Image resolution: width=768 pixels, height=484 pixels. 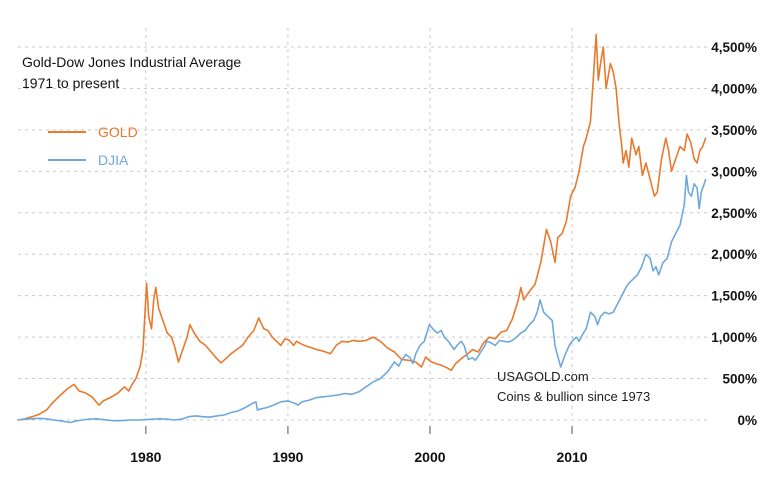 What do you see at coordinates (145, 457) in the screenshot?
I see `x-axis-tick-label: 1980` at bounding box center [145, 457].